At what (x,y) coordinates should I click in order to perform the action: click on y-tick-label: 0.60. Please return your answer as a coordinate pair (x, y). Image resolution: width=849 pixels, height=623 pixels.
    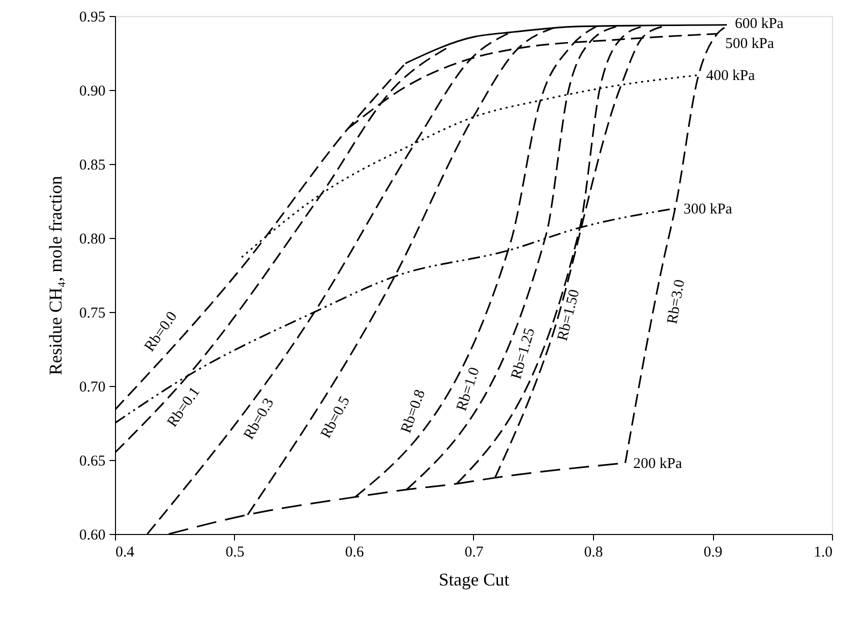
    Looking at the image, I should click on (92, 536).